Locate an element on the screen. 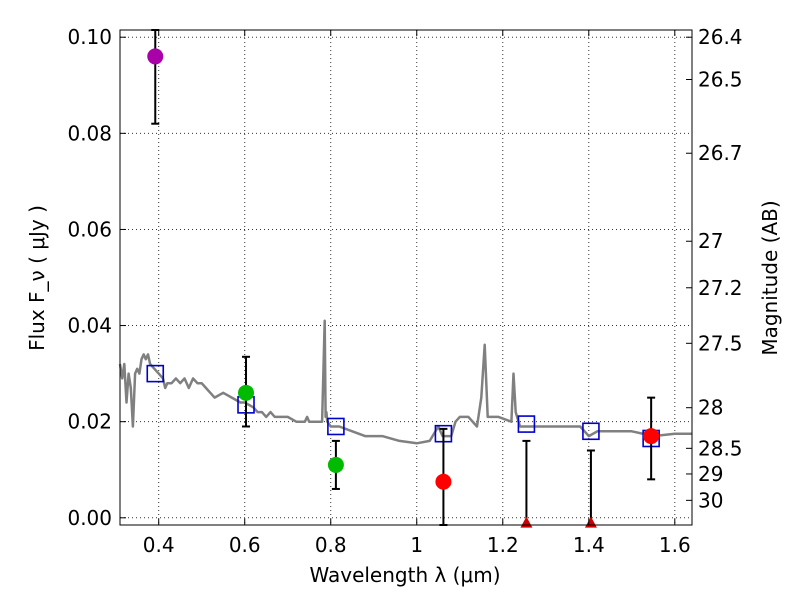 The image size is (800, 600). x-tick-label: 0.6 is located at coordinates (245, 545).